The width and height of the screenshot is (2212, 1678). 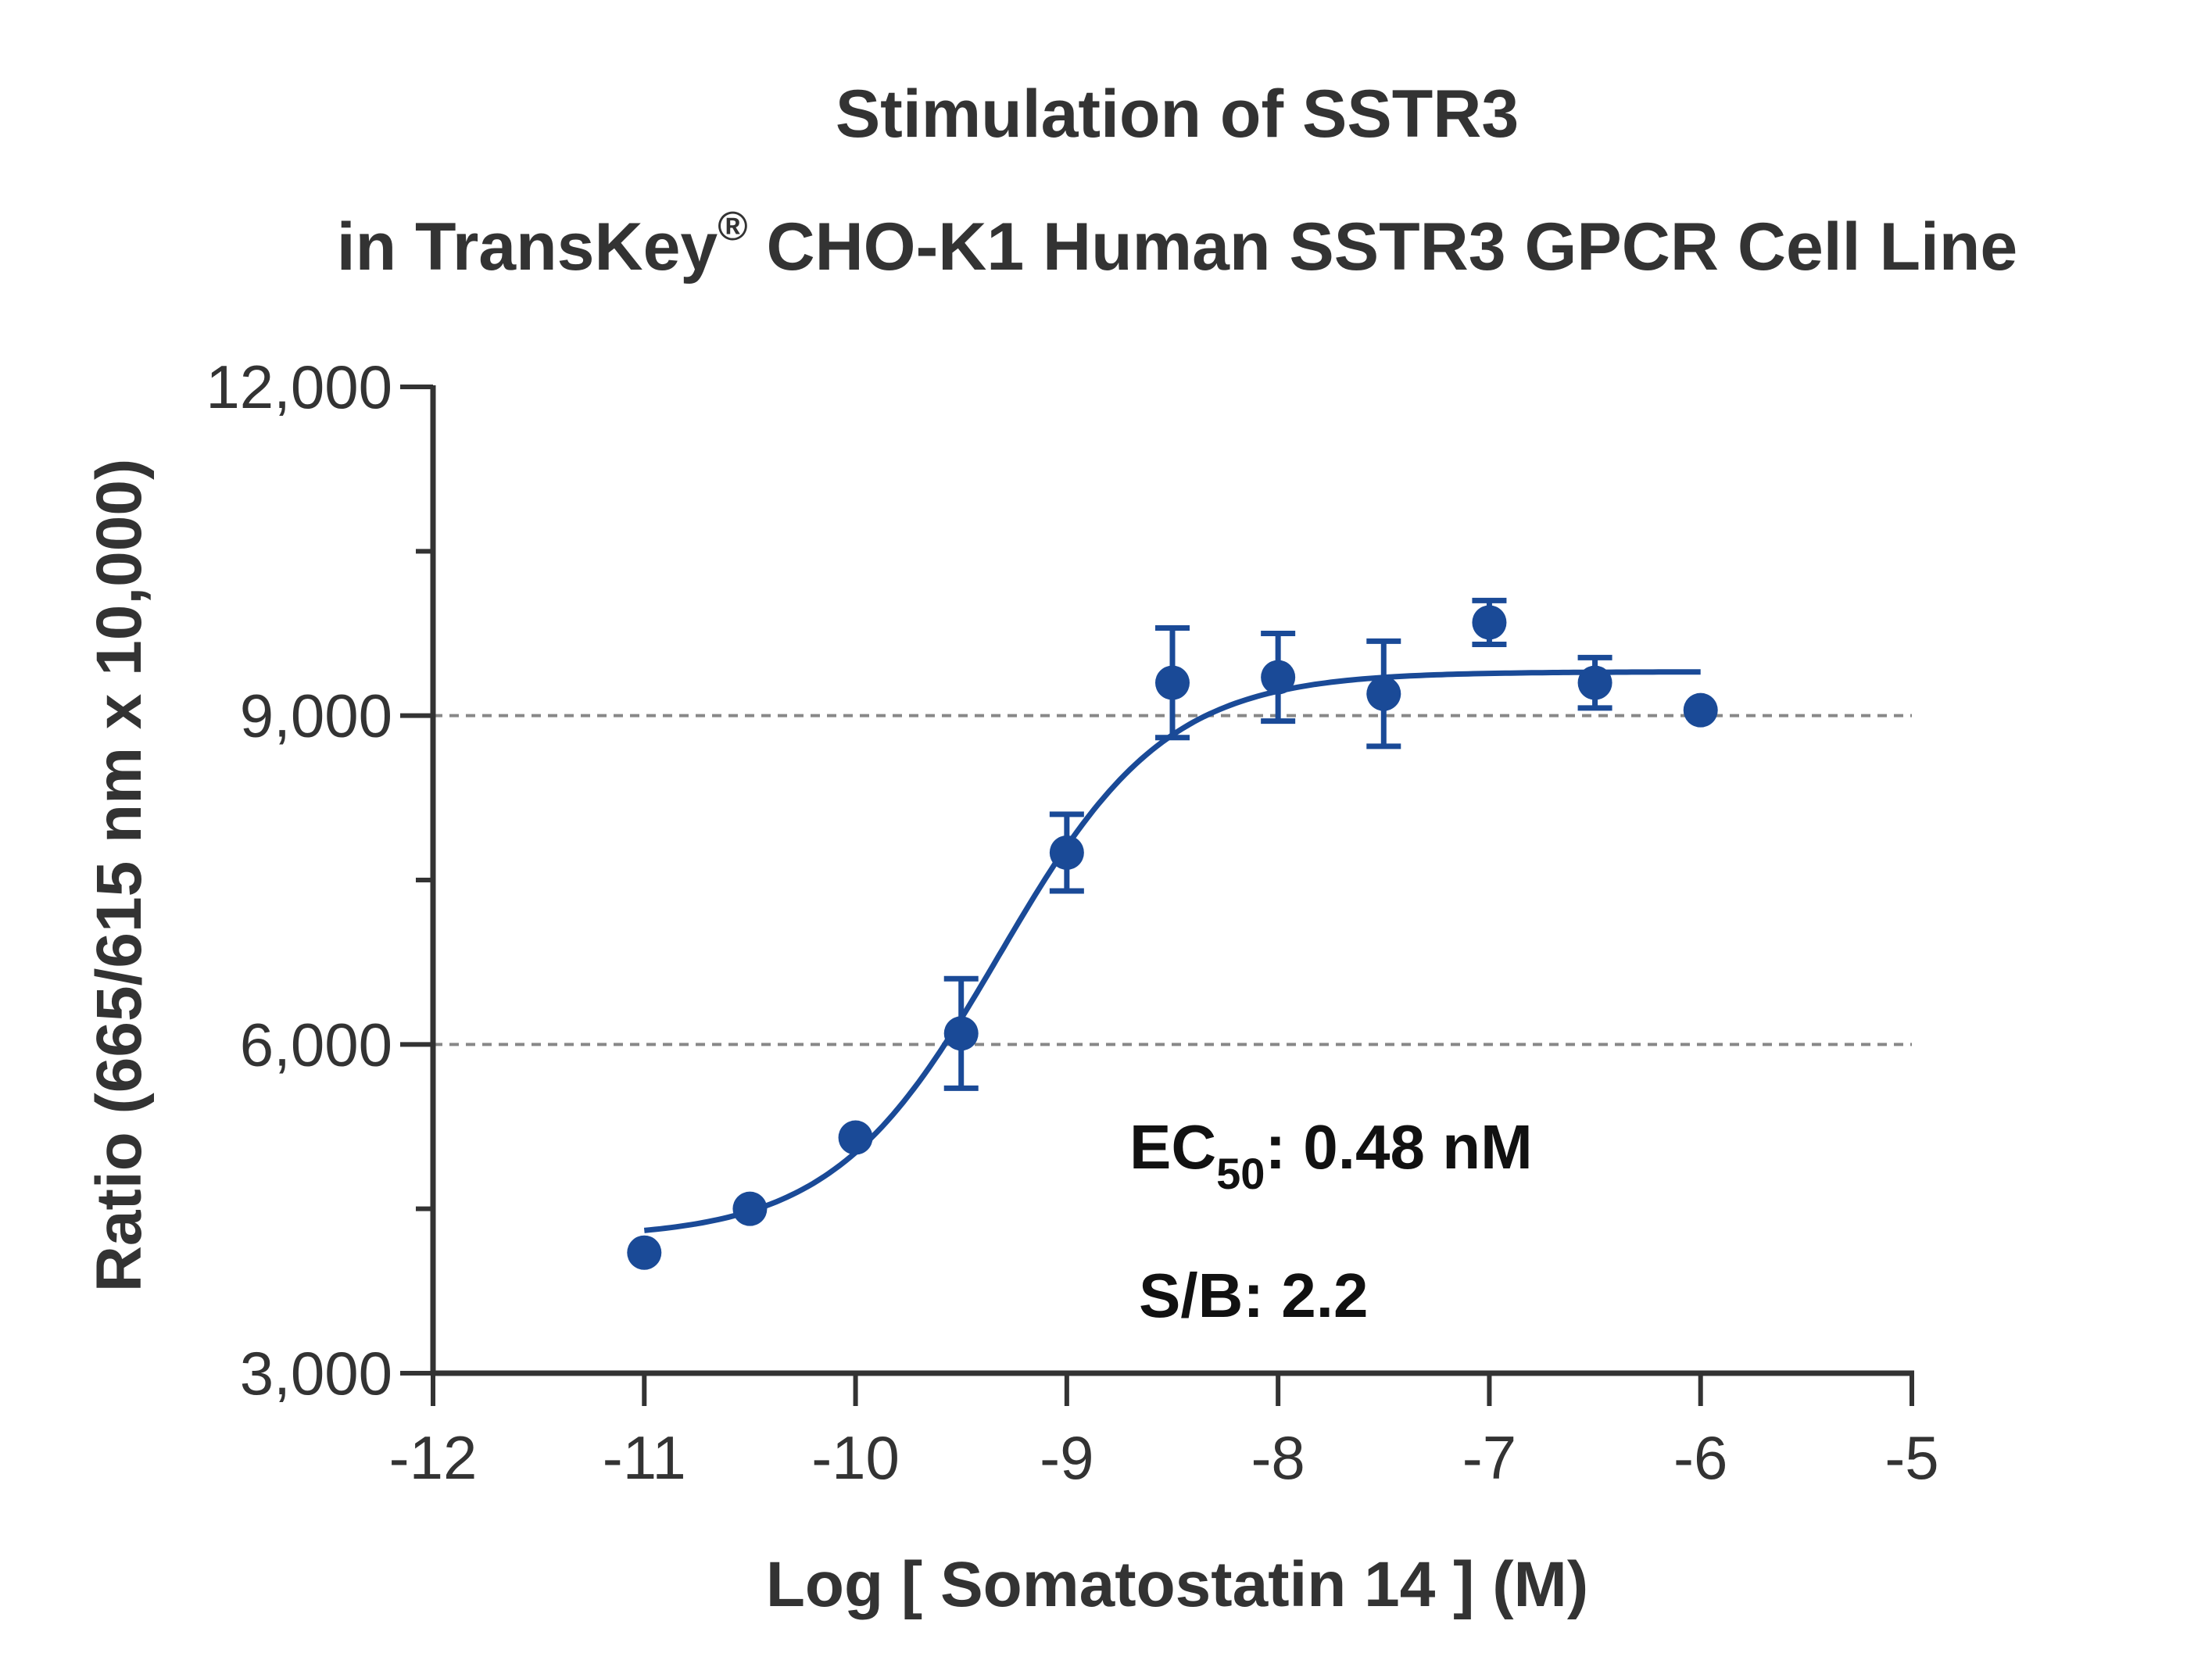 I want to click on y-tick-label: 12,000, so click(x=299, y=386).